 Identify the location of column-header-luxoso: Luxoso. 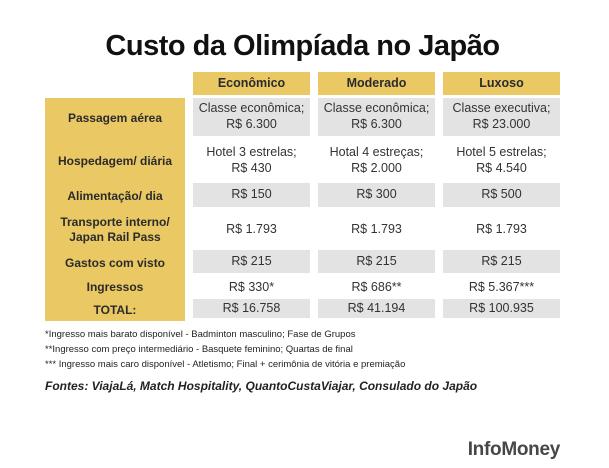
(497, 85).